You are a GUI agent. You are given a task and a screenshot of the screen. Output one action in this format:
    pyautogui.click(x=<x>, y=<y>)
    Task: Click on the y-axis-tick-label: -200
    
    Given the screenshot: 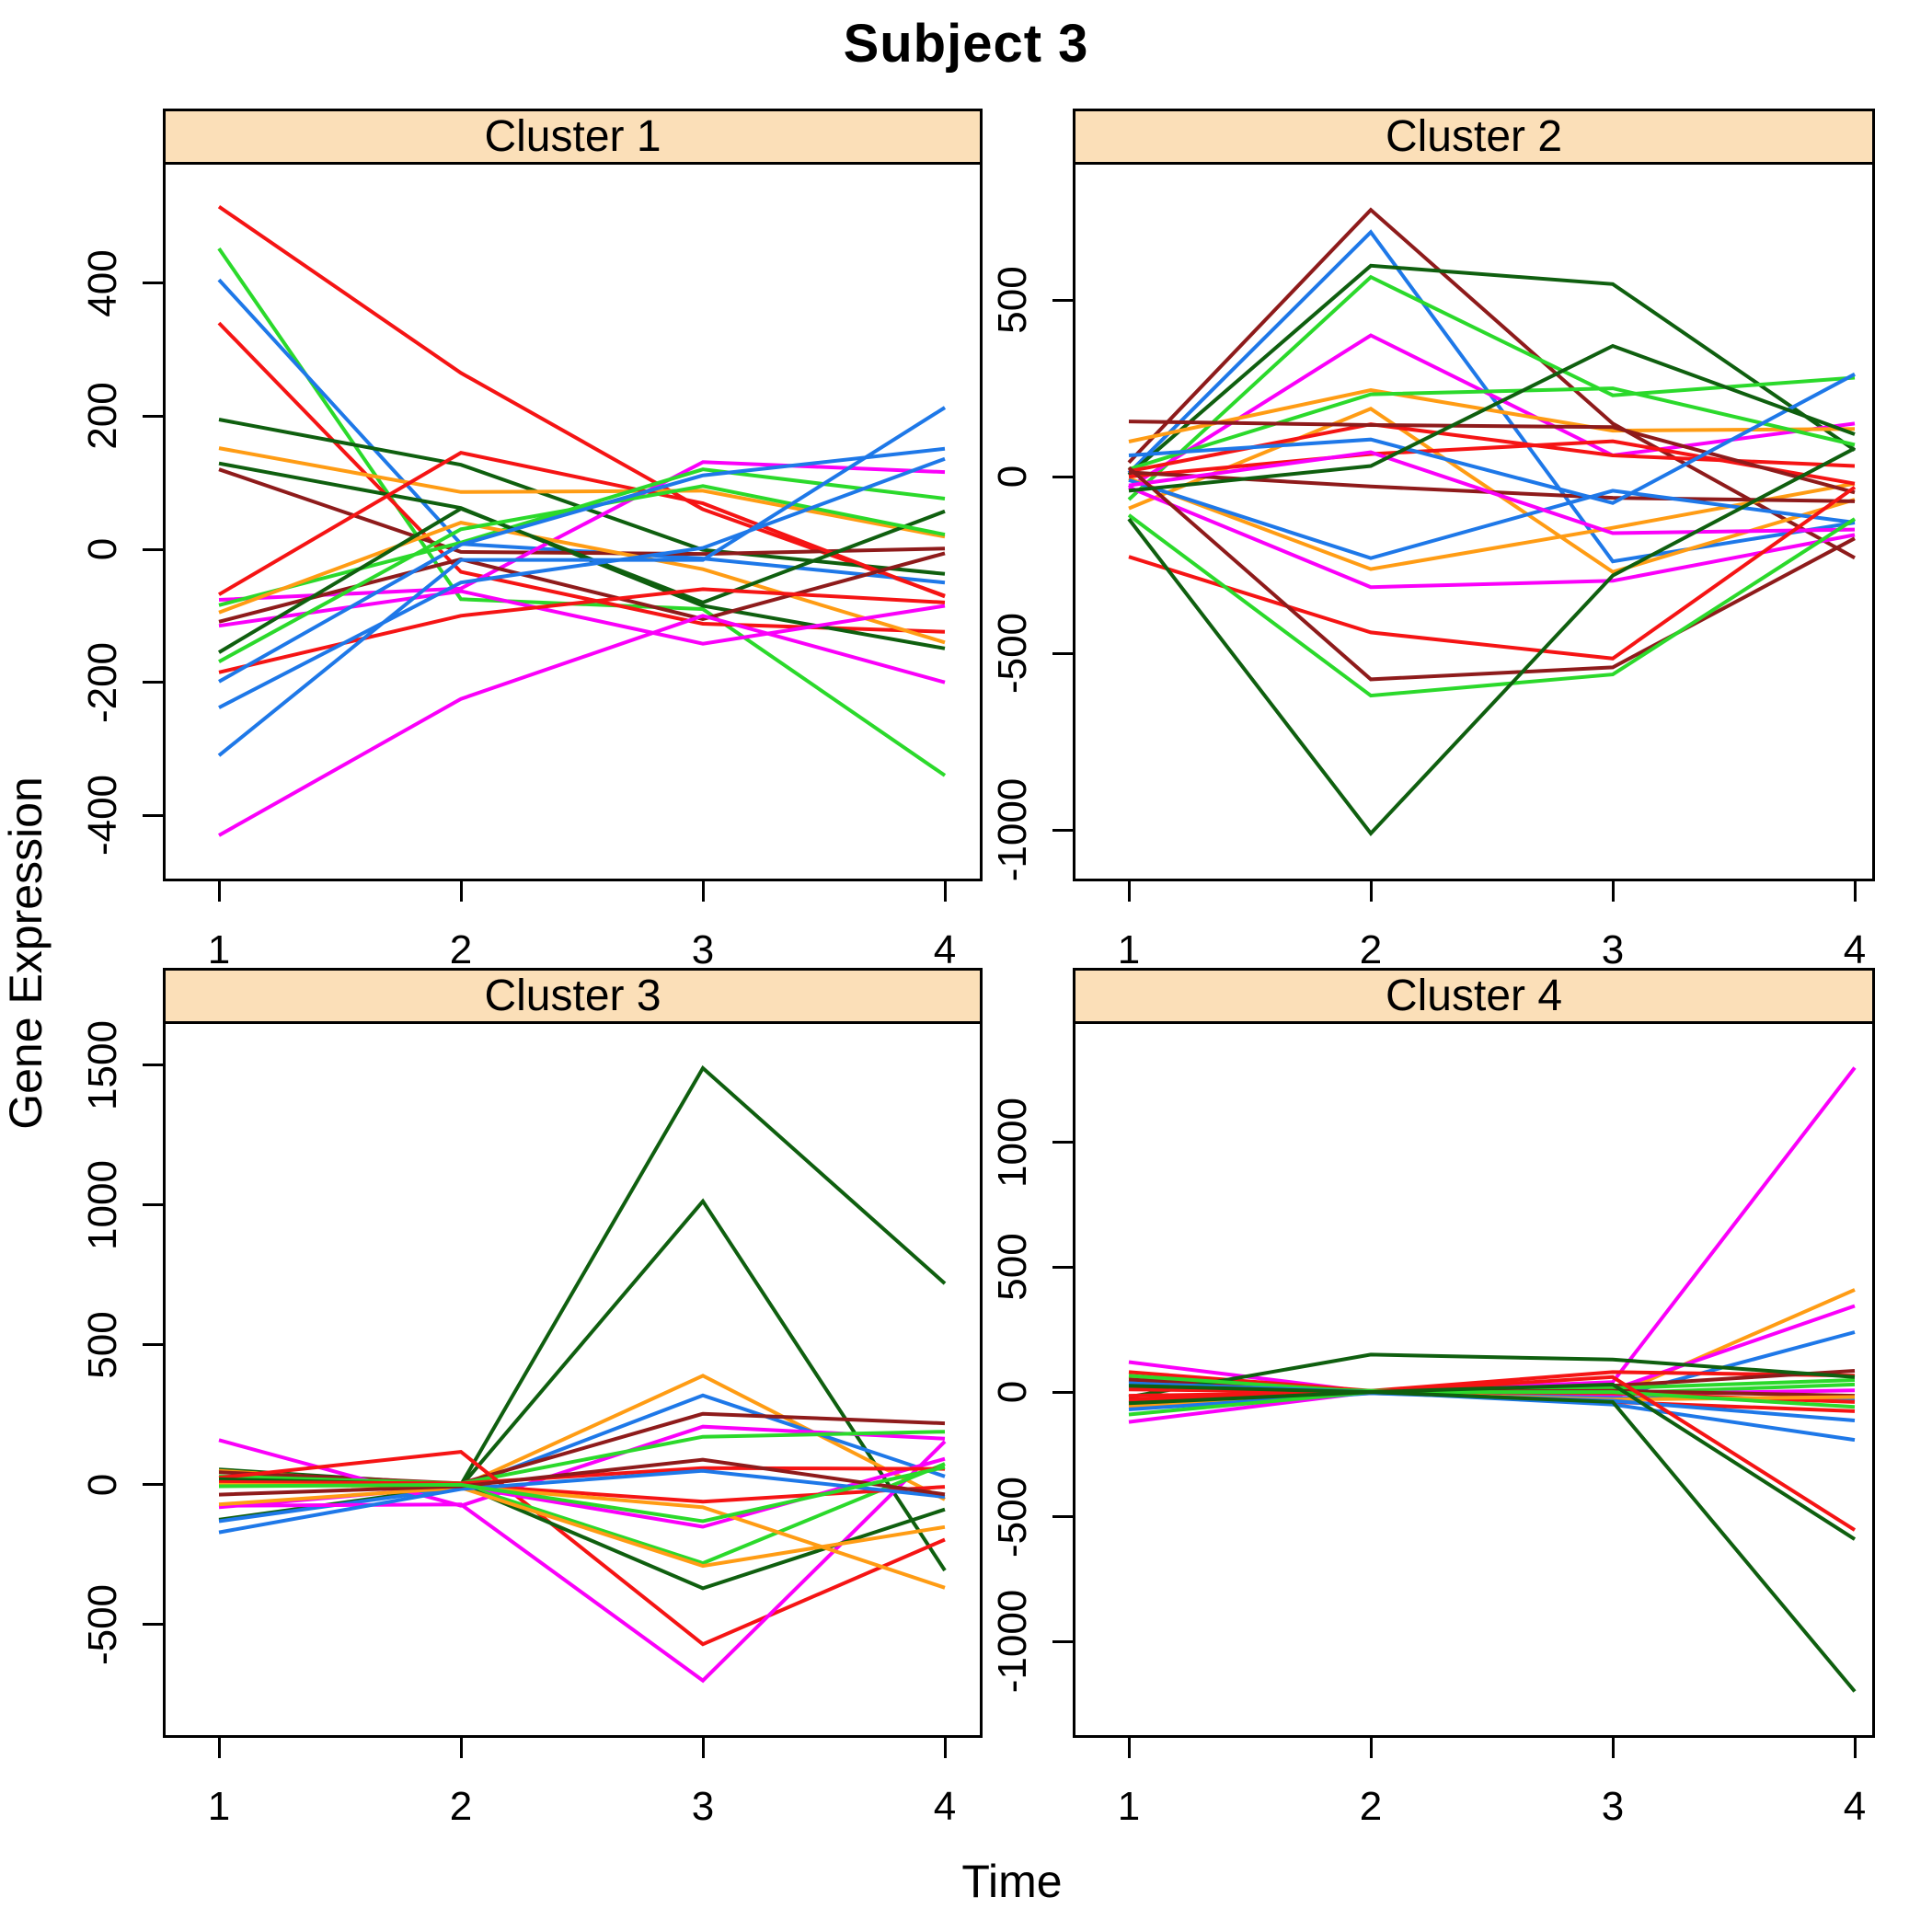 What is the action you would take?
    pyautogui.click(x=102, y=682)
    